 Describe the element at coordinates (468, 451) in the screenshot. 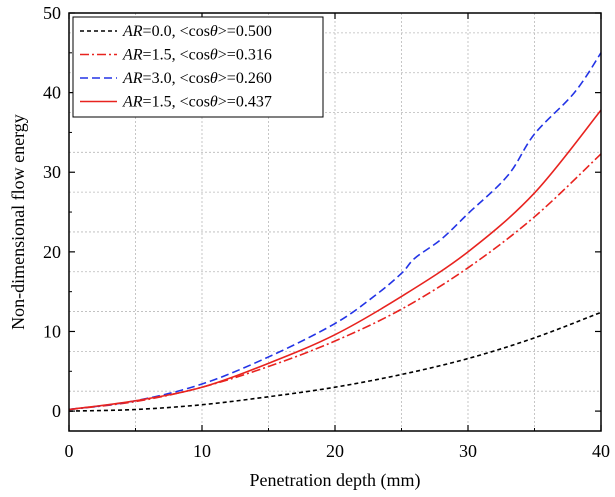

I see `x-tick-label: 30` at that location.